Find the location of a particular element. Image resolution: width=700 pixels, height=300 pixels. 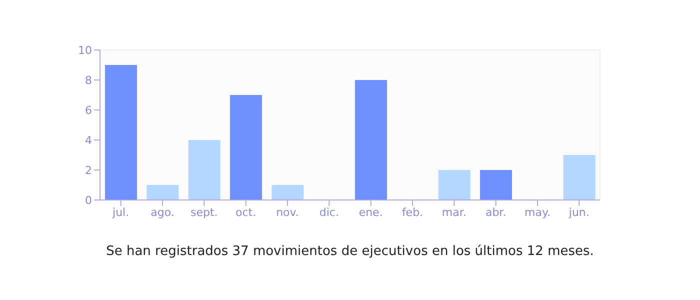

y-tick-label: 8 is located at coordinates (88, 80).